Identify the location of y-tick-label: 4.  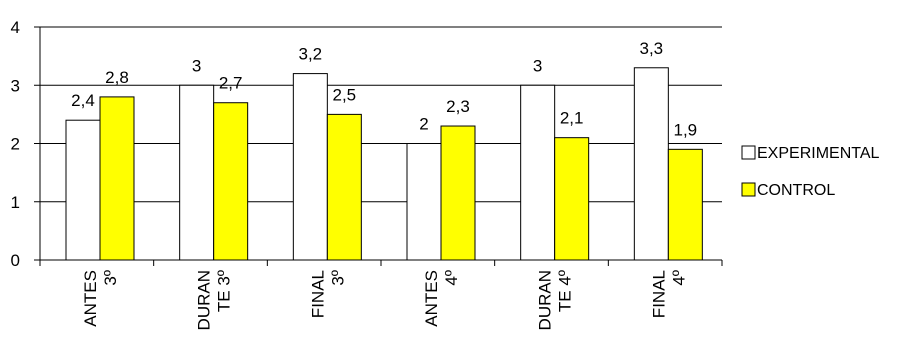
(15, 27).